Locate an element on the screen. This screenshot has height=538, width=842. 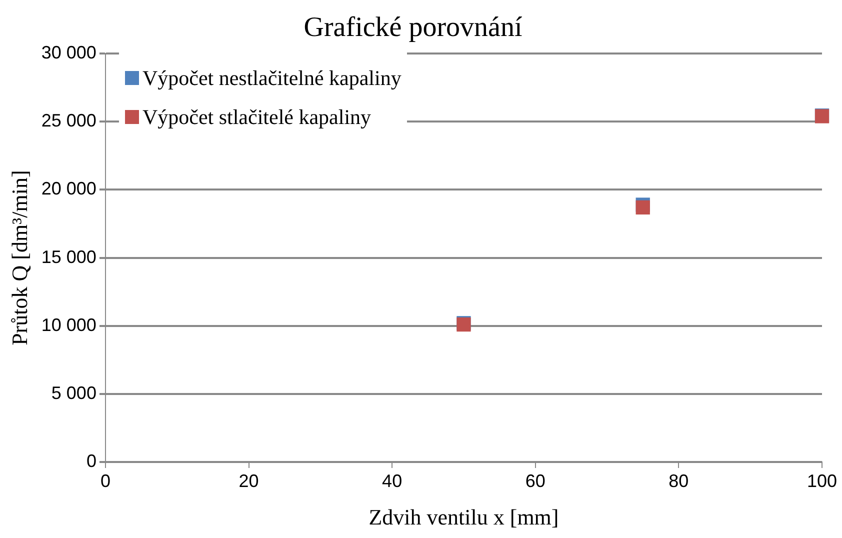
legend-label: Výpočet nestlačitelné kapaliny is located at coordinates (272, 78).